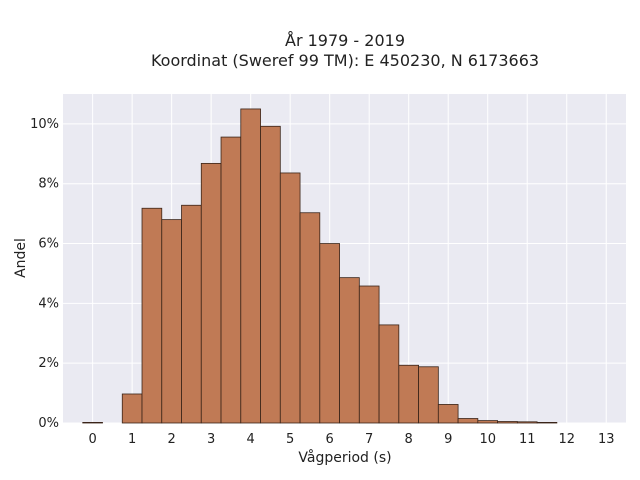 This screenshot has height=480, width=640. I want to click on y-tick-label: 0%, so click(48, 423).